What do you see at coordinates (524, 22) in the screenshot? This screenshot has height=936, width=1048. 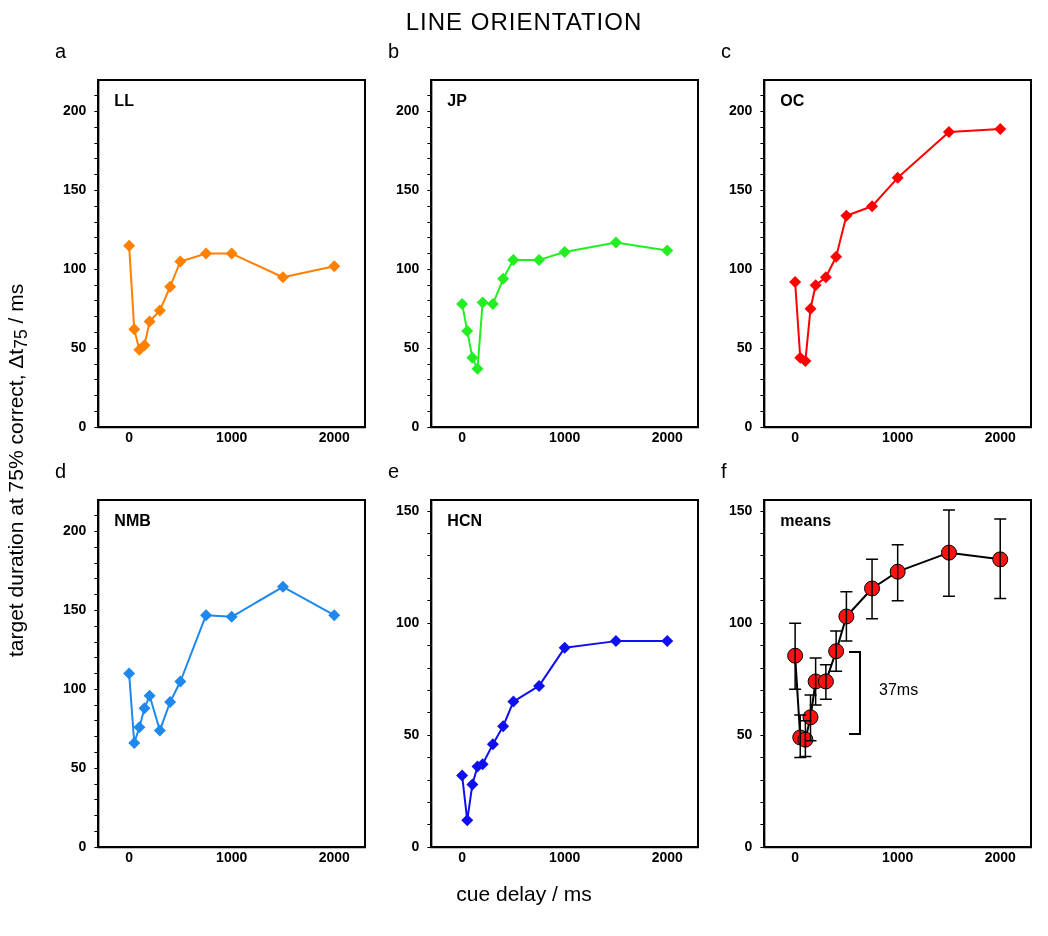 I see `text: LINE ORIENTATION` at bounding box center [524, 22].